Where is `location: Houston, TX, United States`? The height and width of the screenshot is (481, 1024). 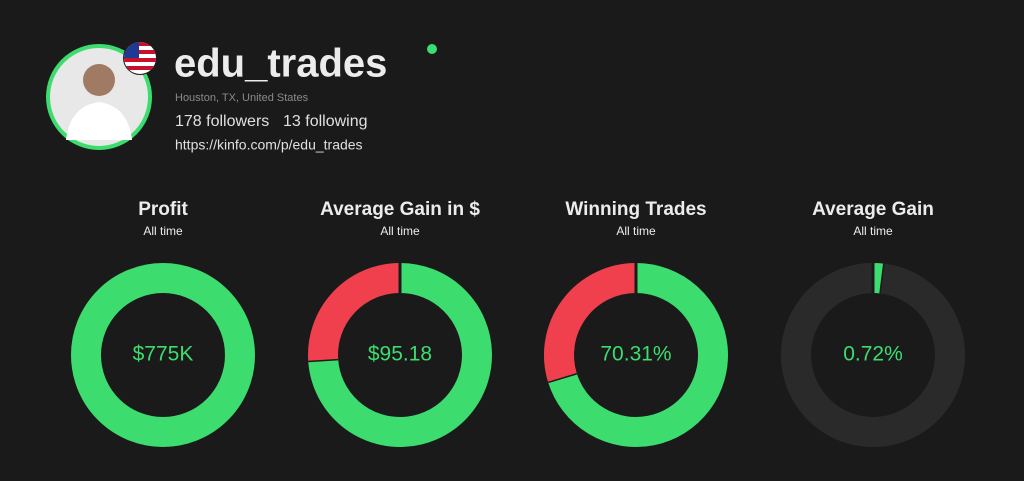 location: Houston, TX, United States is located at coordinates (242, 98).